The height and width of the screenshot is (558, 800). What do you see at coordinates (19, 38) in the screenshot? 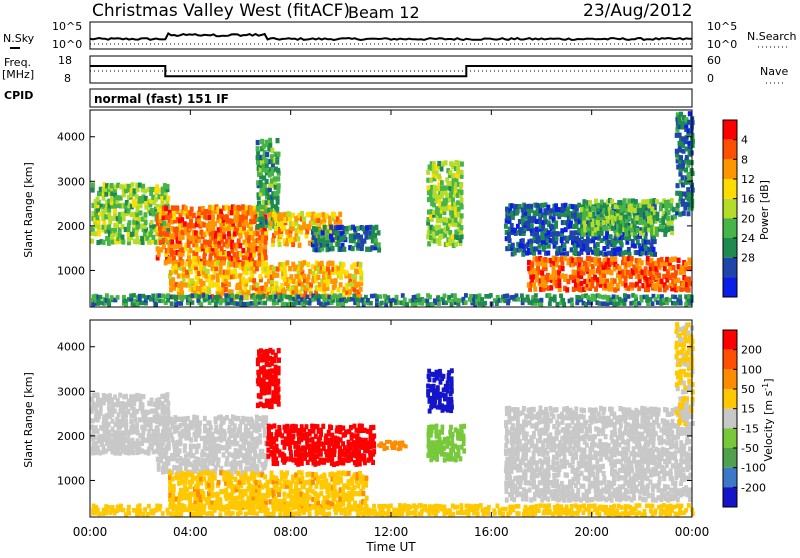
I see `nsky-label: N.Sky` at bounding box center [19, 38].